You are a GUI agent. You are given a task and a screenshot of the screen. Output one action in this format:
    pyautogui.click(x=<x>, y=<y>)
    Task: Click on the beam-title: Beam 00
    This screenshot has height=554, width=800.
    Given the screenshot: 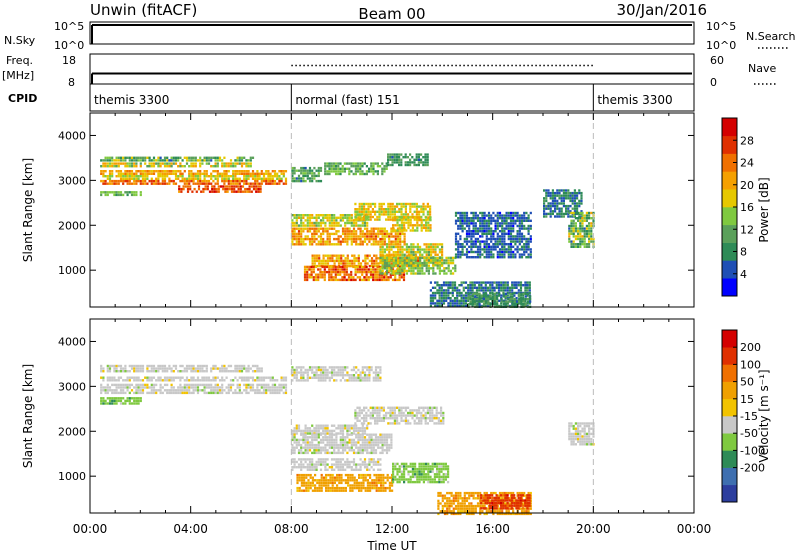 What is the action you would take?
    pyautogui.click(x=391, y=14)
    